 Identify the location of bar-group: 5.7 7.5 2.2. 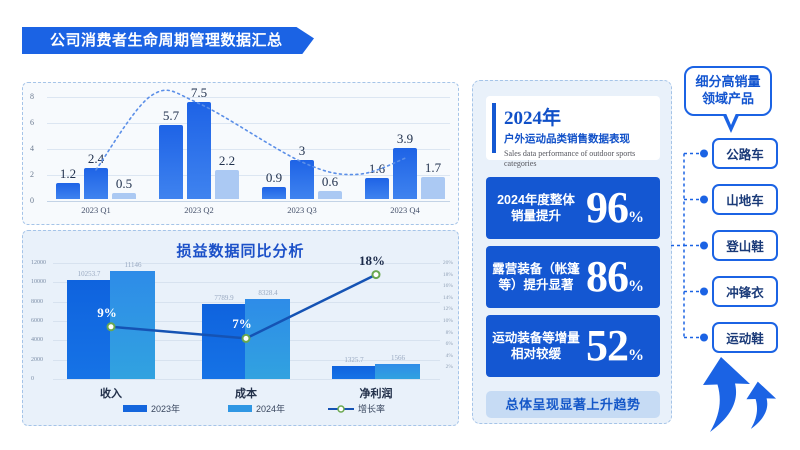
(199, 141).